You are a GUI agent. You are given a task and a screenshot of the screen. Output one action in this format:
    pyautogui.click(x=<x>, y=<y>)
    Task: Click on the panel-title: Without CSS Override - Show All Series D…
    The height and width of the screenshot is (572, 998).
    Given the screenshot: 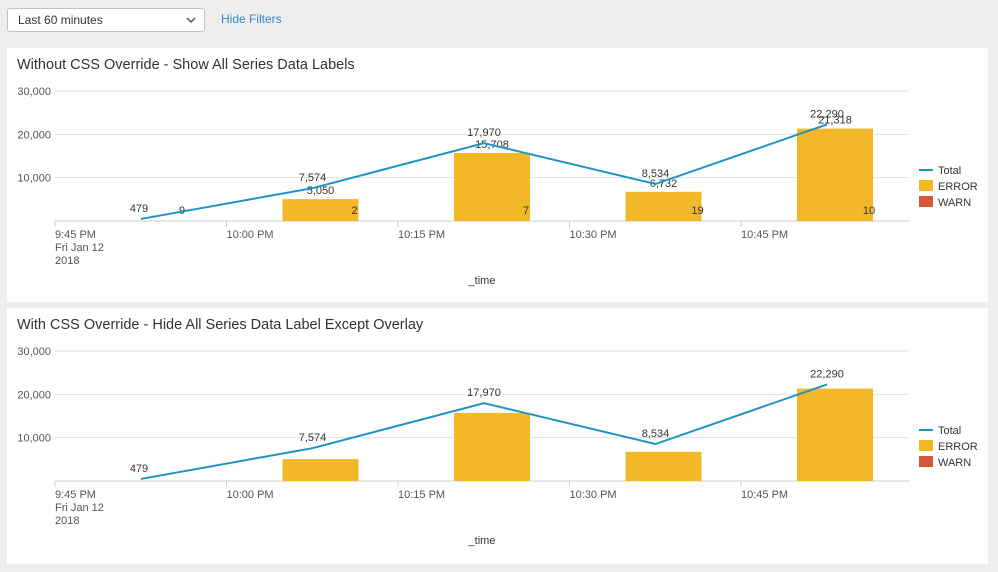 What is the action you would take?
    pyautogui.click(x=186, y=65)
    